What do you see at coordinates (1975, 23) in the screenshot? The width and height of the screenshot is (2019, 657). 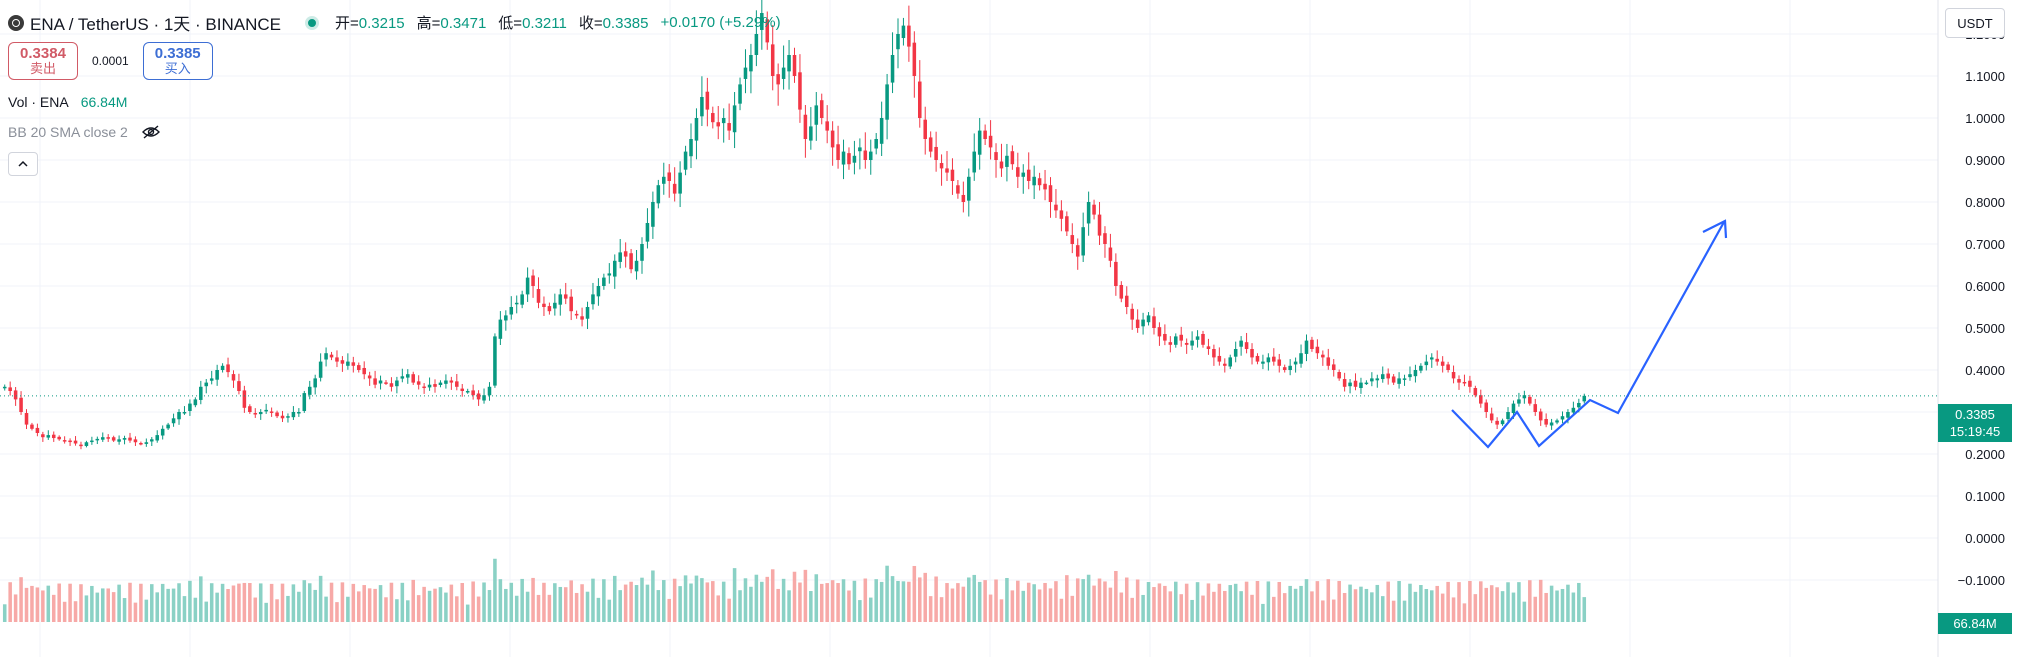 I see `currency-button: USDT` at bounding box center [1975, 23].